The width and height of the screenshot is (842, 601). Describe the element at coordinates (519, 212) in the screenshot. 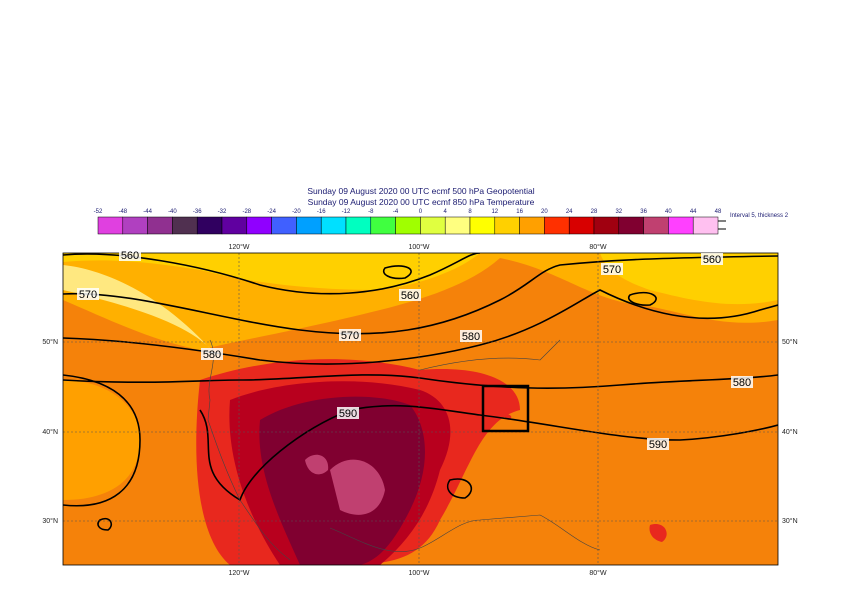

I see `colorbar-tick-label: 16` at that location.